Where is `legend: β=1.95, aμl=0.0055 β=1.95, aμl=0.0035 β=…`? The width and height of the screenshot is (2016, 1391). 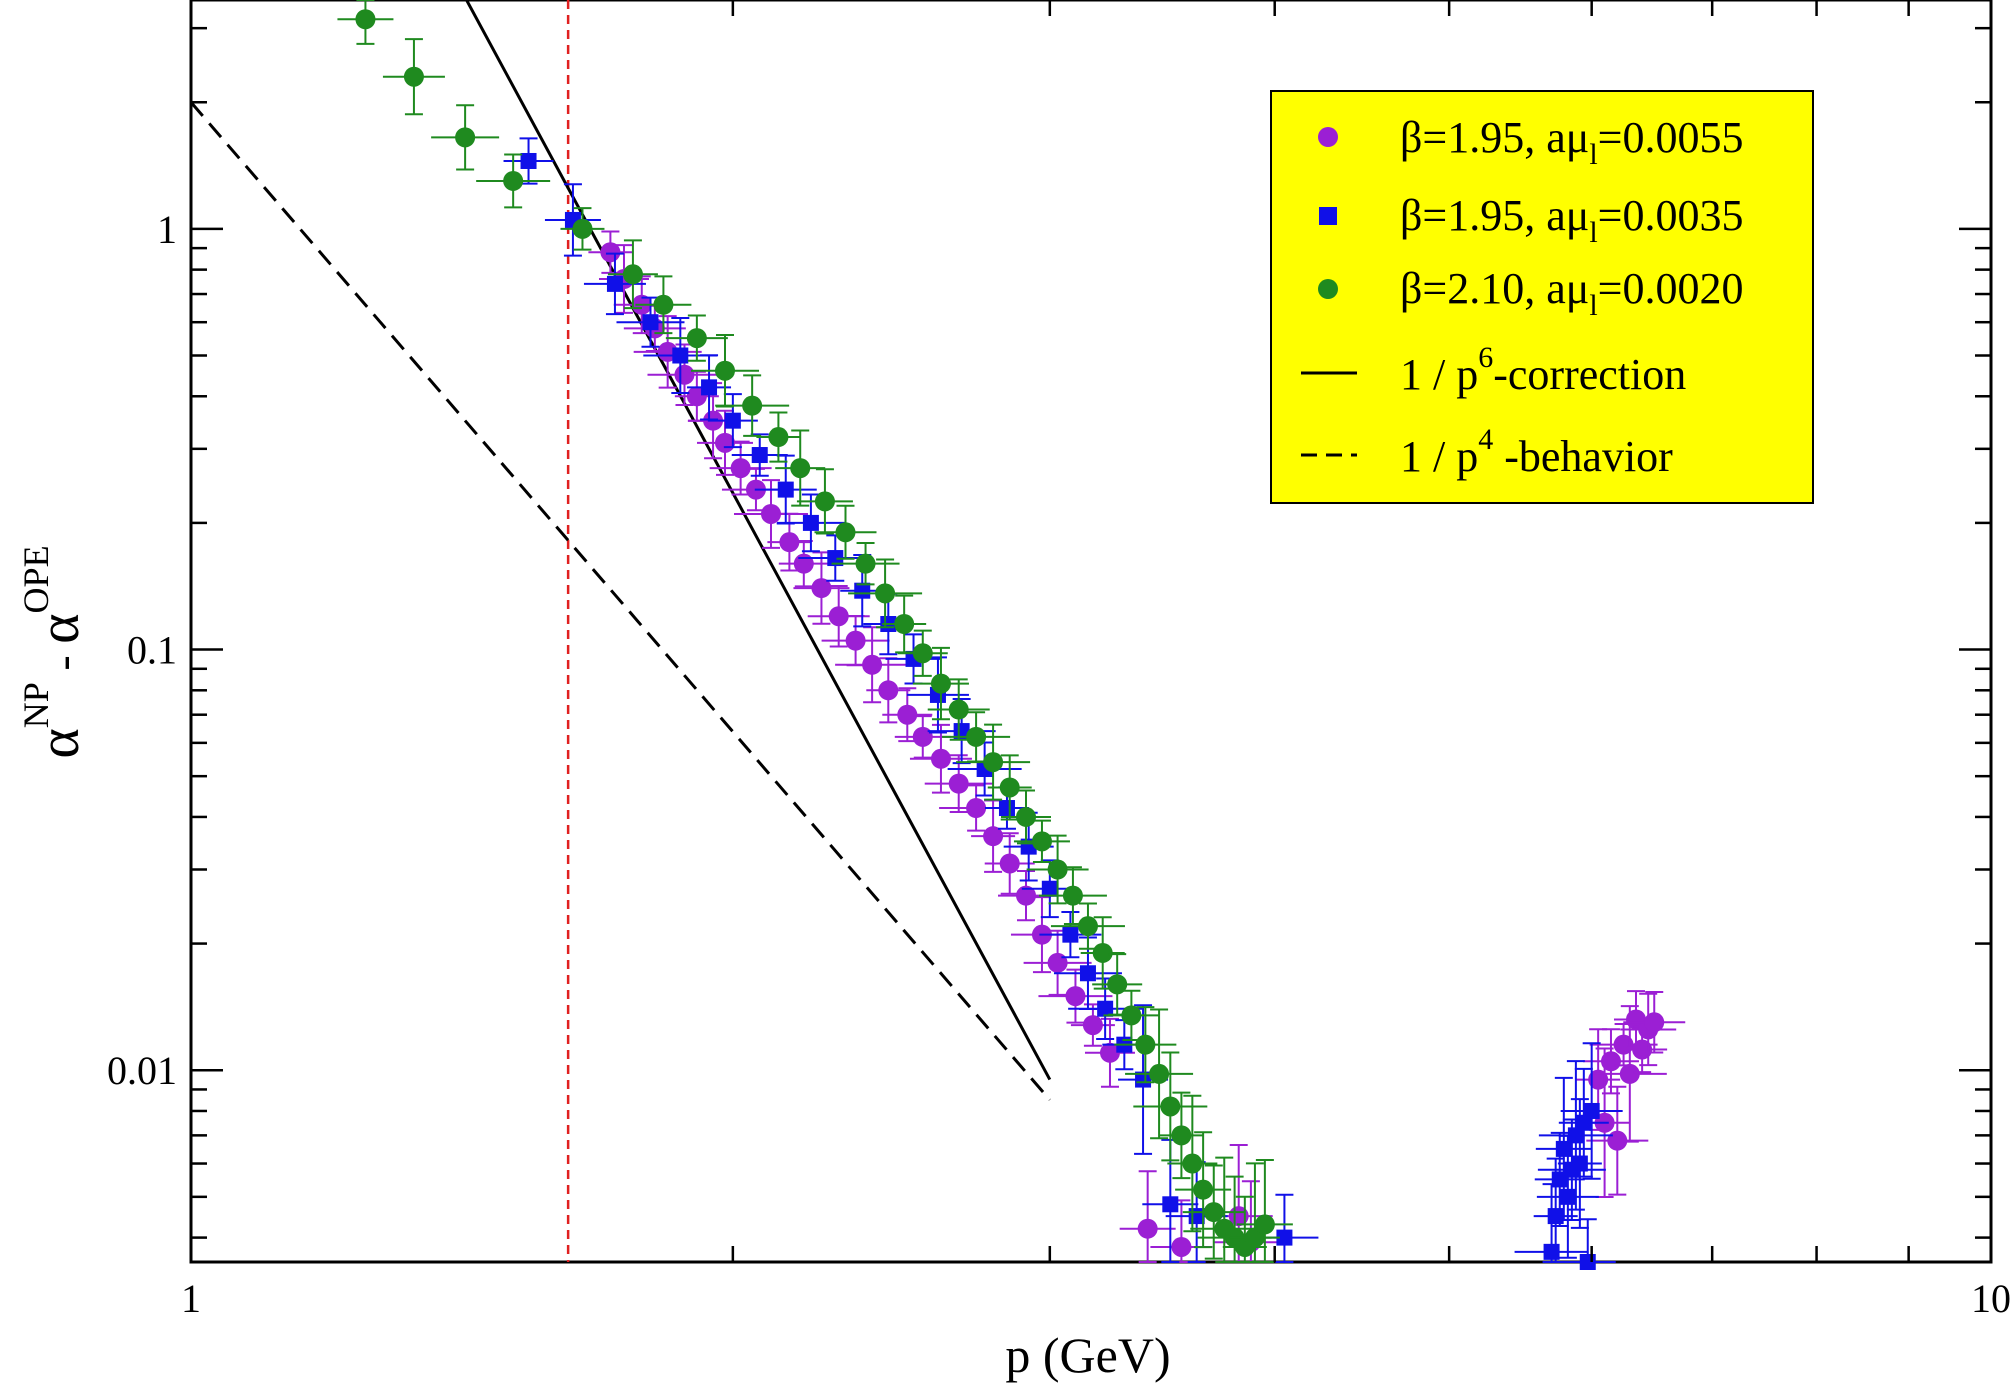 legend: β=1.95, aμl=0.0055 β=1.95, aμl=0.0035 β=… is located at coordinates (1542, 297).